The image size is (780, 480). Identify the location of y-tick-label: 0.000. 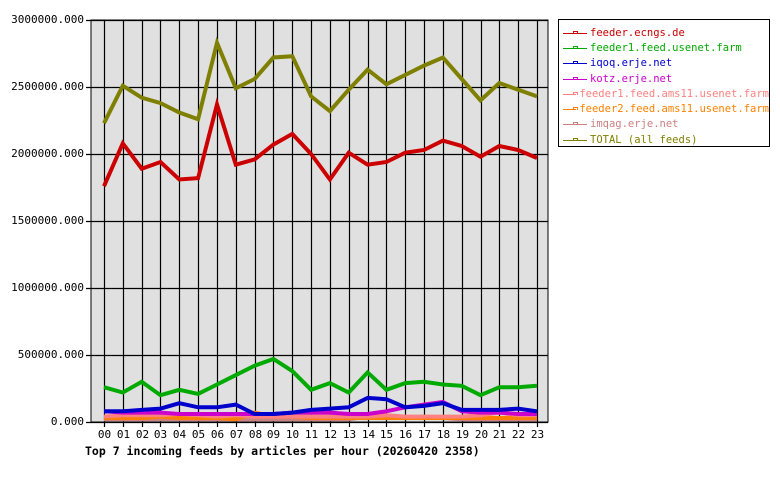
(67, 421).